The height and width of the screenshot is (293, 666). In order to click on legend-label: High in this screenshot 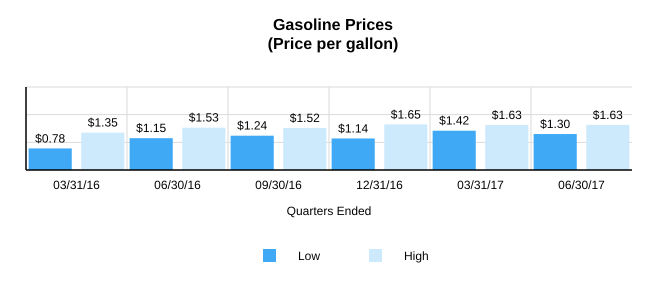, I will do `click(416, 256)`.